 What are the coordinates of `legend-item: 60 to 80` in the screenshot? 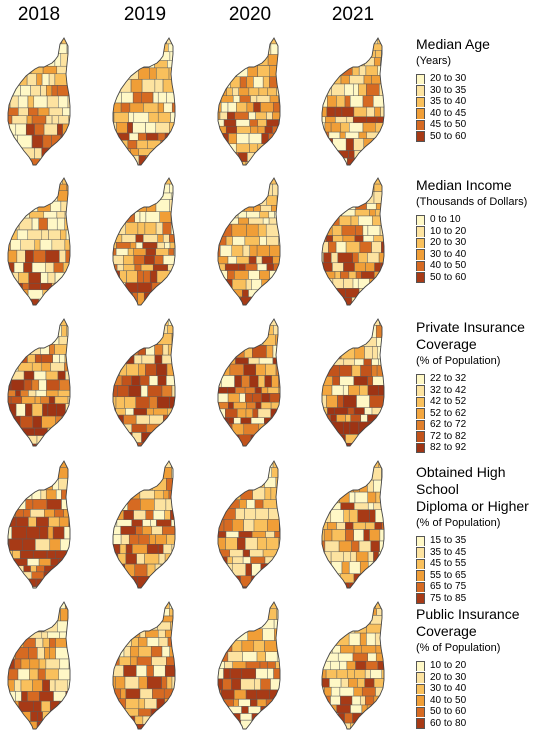 It's located at (468, 724).